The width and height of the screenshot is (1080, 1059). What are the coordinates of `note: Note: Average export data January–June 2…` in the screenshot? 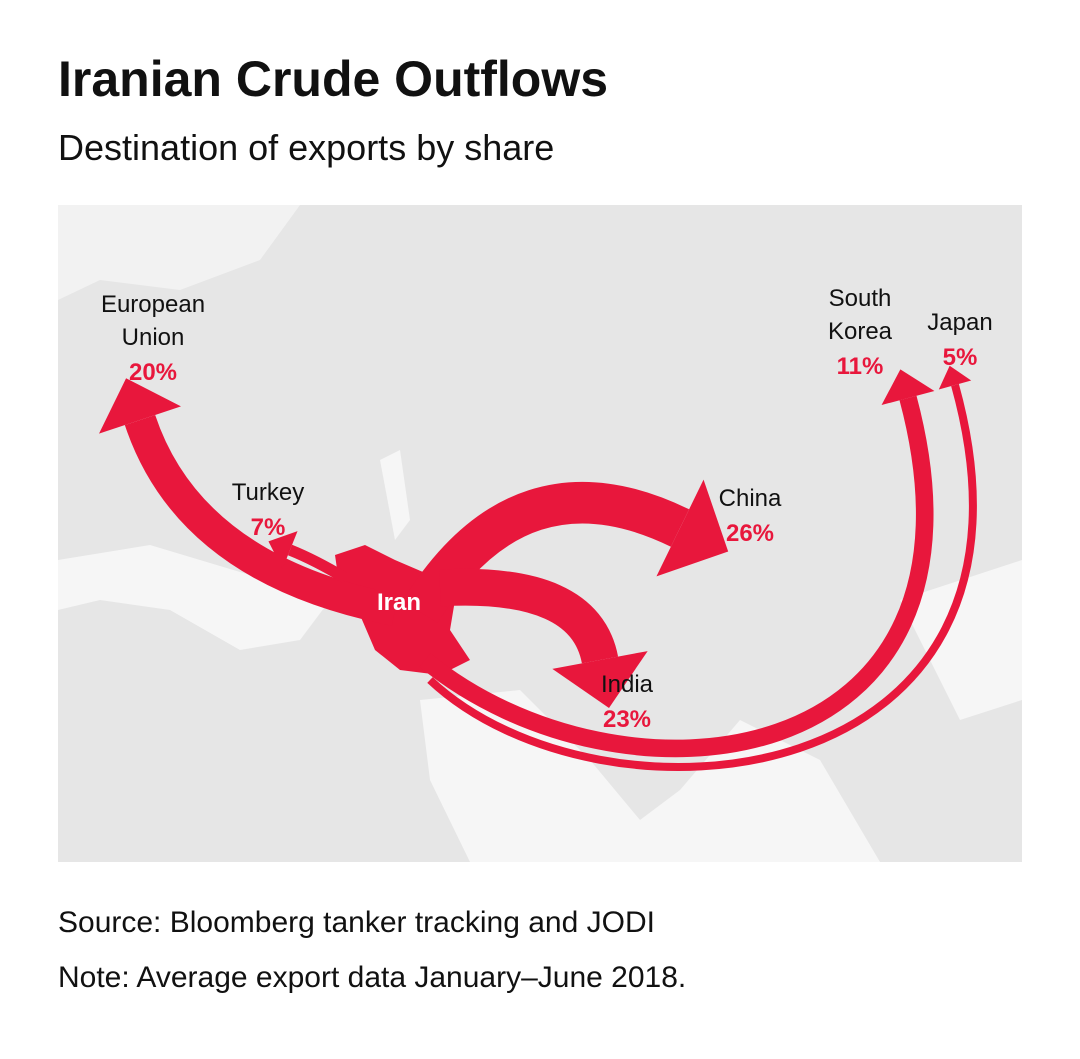 It's located at (372, 977).